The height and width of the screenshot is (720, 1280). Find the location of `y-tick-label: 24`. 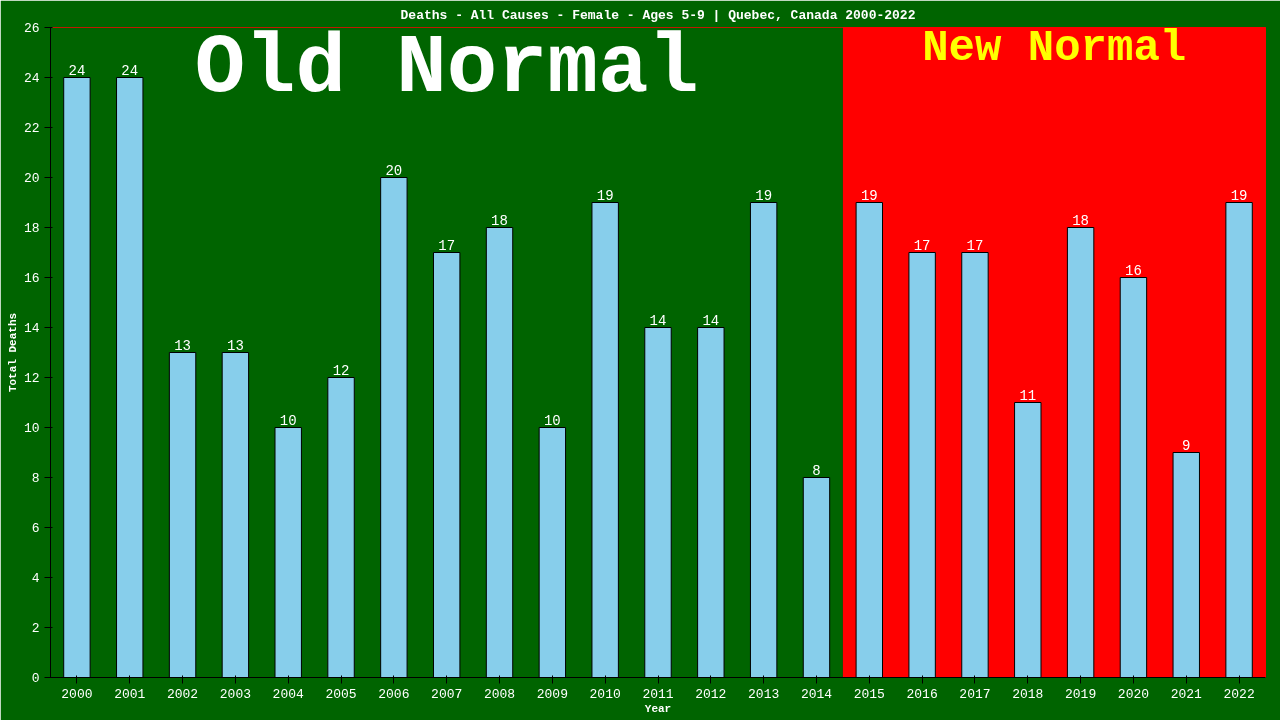

y-tick-label: 24 is located at coordinates (31, 78).